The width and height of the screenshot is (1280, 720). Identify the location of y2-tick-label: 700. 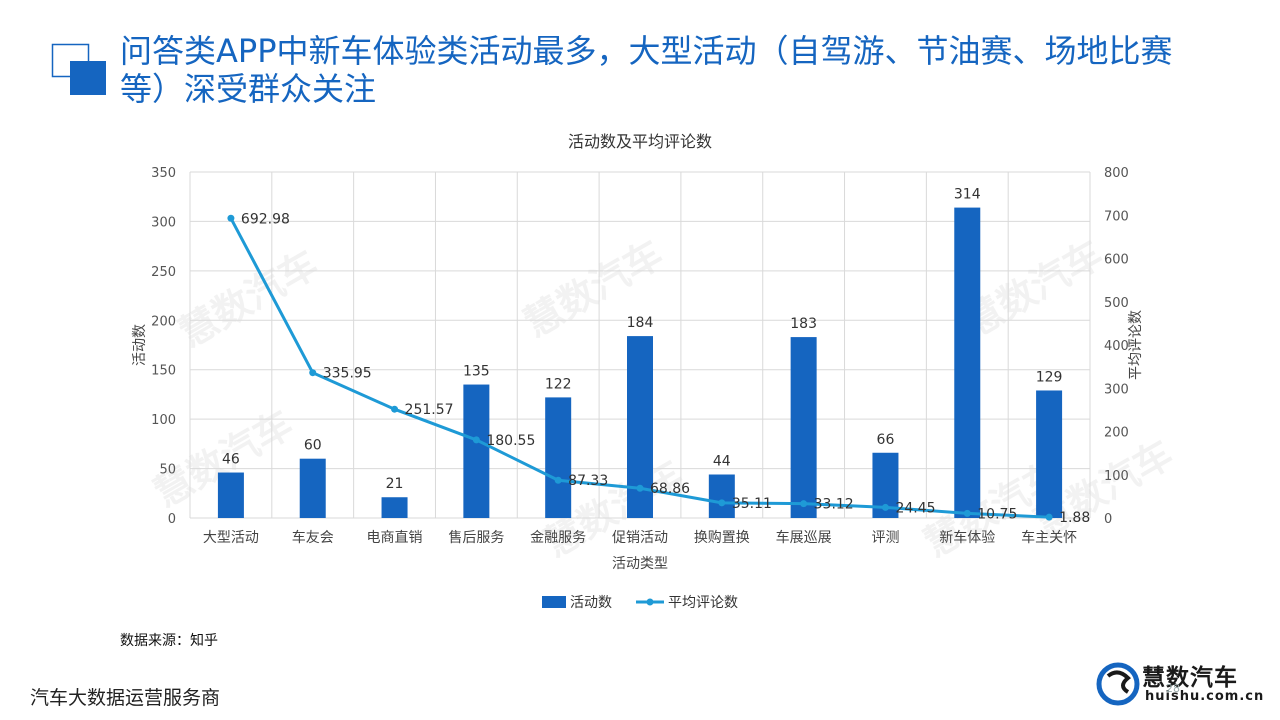
(1116, 216).